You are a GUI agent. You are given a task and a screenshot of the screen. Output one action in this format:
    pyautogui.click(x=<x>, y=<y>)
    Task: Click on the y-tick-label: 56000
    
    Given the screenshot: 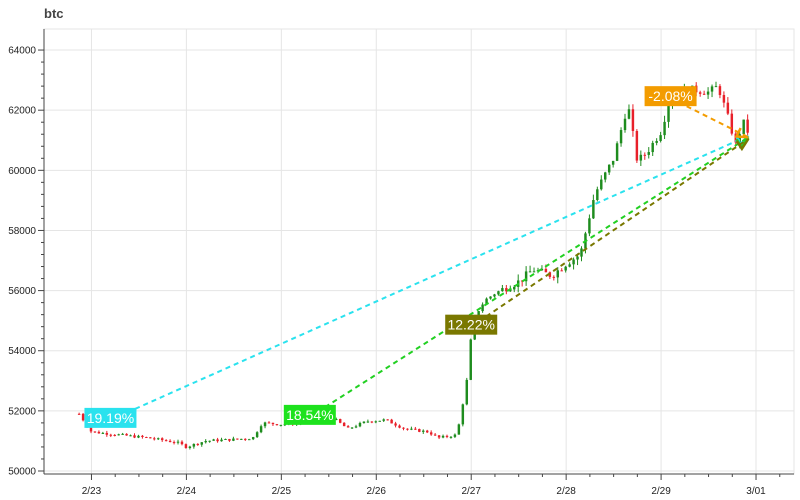 What is the action you would take?
    pyautogui.click(x=22, y=291)
    